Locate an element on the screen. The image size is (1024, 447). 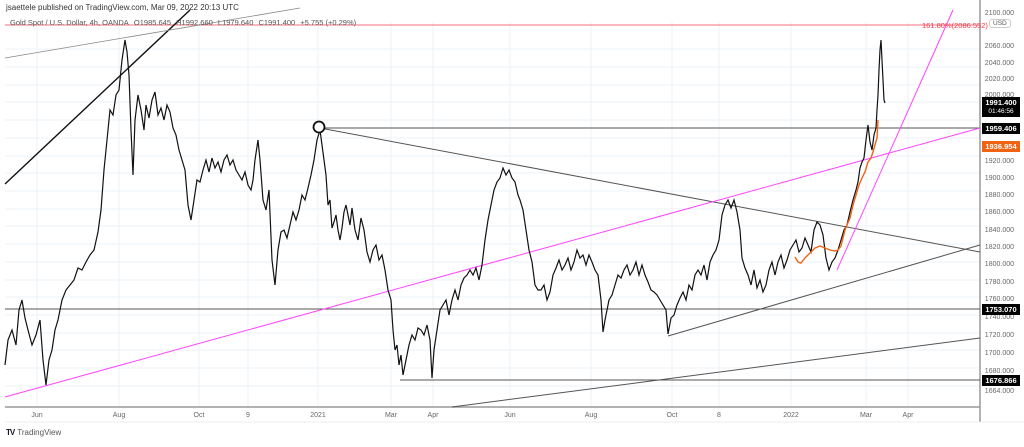
price-tick: 1840.000 is located at coordinates (999, 230).